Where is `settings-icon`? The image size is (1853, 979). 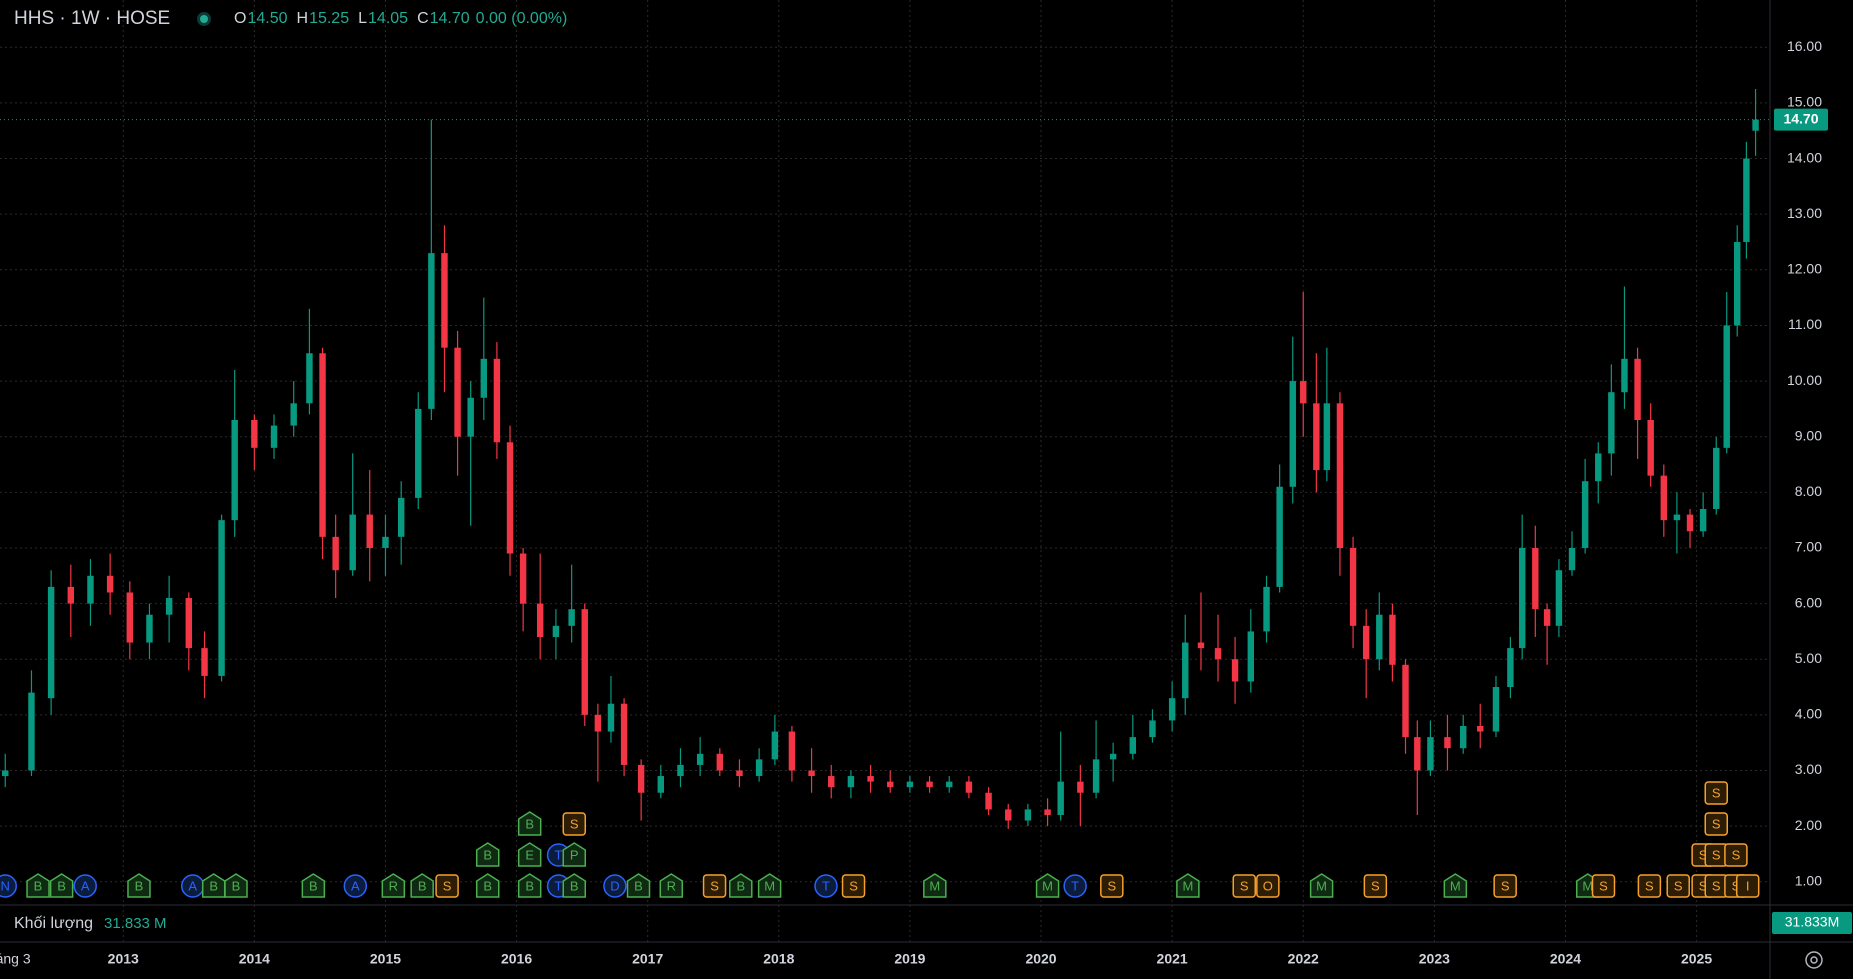
settings-icon is located at coordinates (1814, 960).